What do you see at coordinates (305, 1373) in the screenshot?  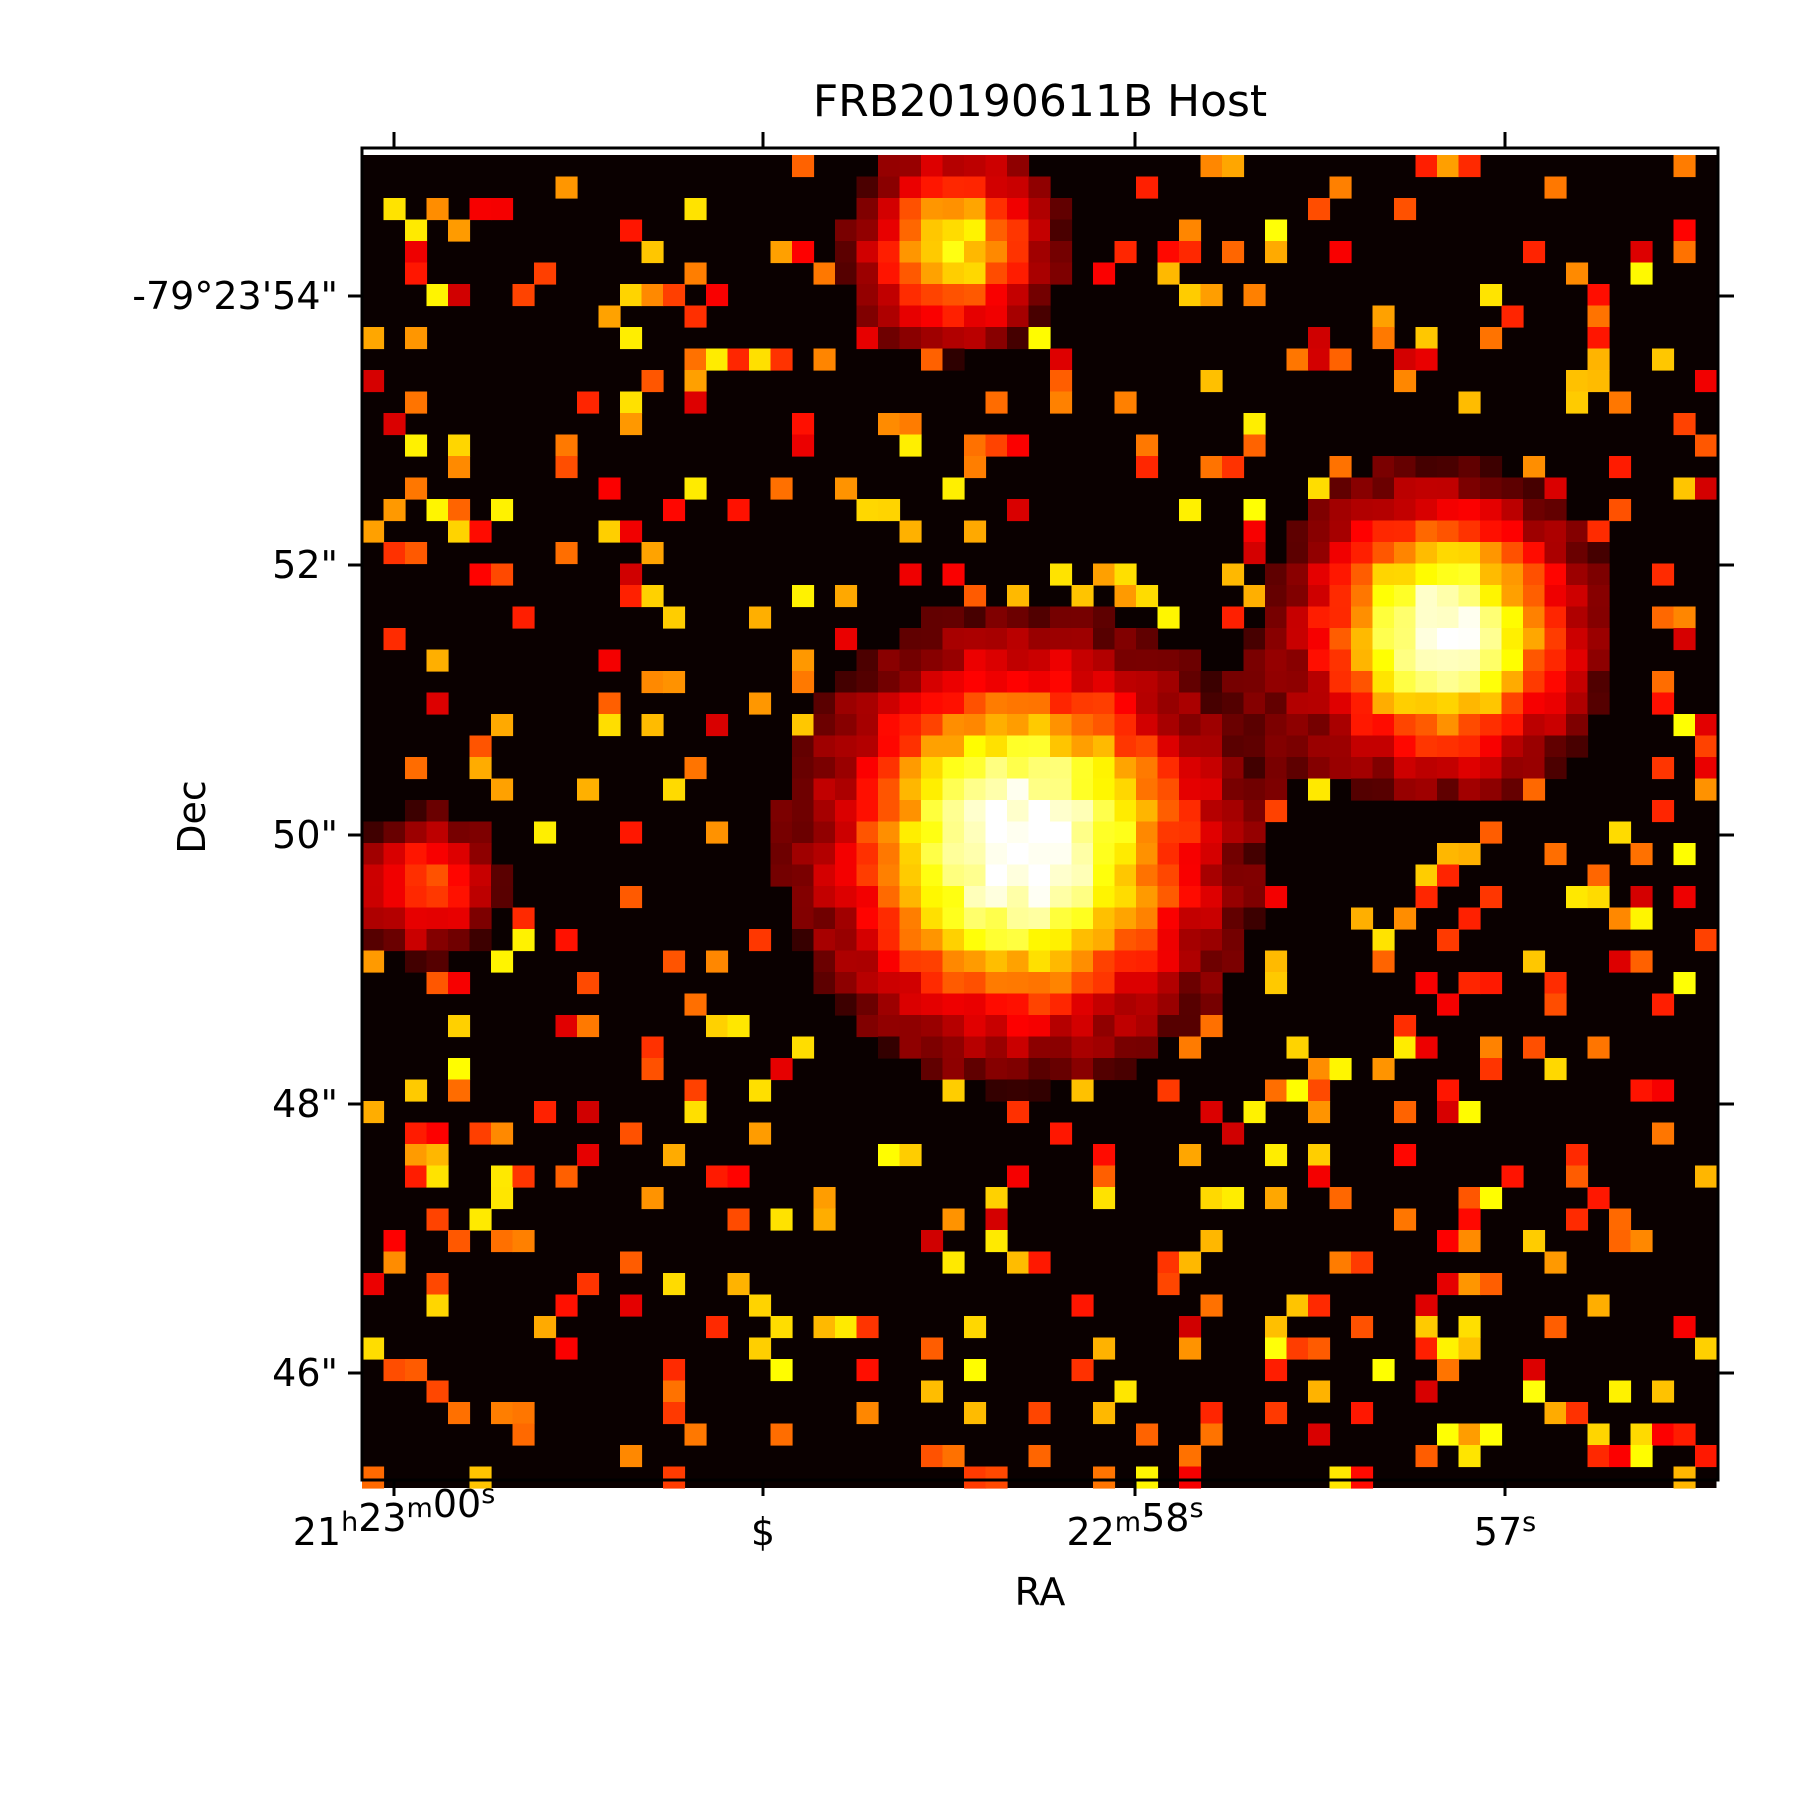 I see `y-tick-label: 46"` at bounding box center [305, 1373].